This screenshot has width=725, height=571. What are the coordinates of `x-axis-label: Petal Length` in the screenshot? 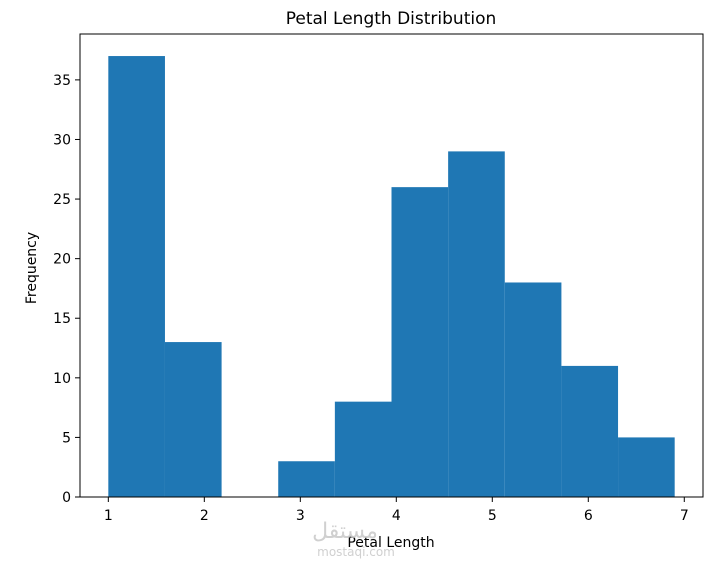 It's located at (390, 543).